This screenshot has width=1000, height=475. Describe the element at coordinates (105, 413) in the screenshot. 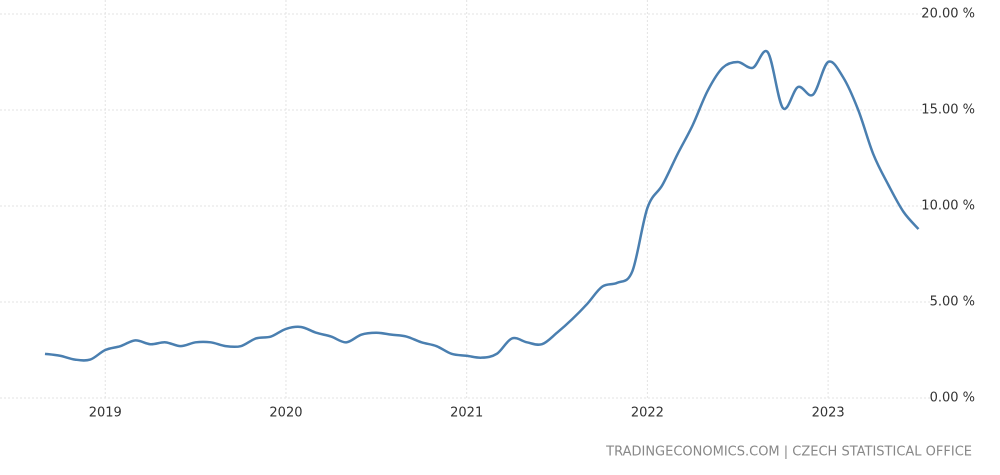

I see `x-tick-label: 2019` at that location.